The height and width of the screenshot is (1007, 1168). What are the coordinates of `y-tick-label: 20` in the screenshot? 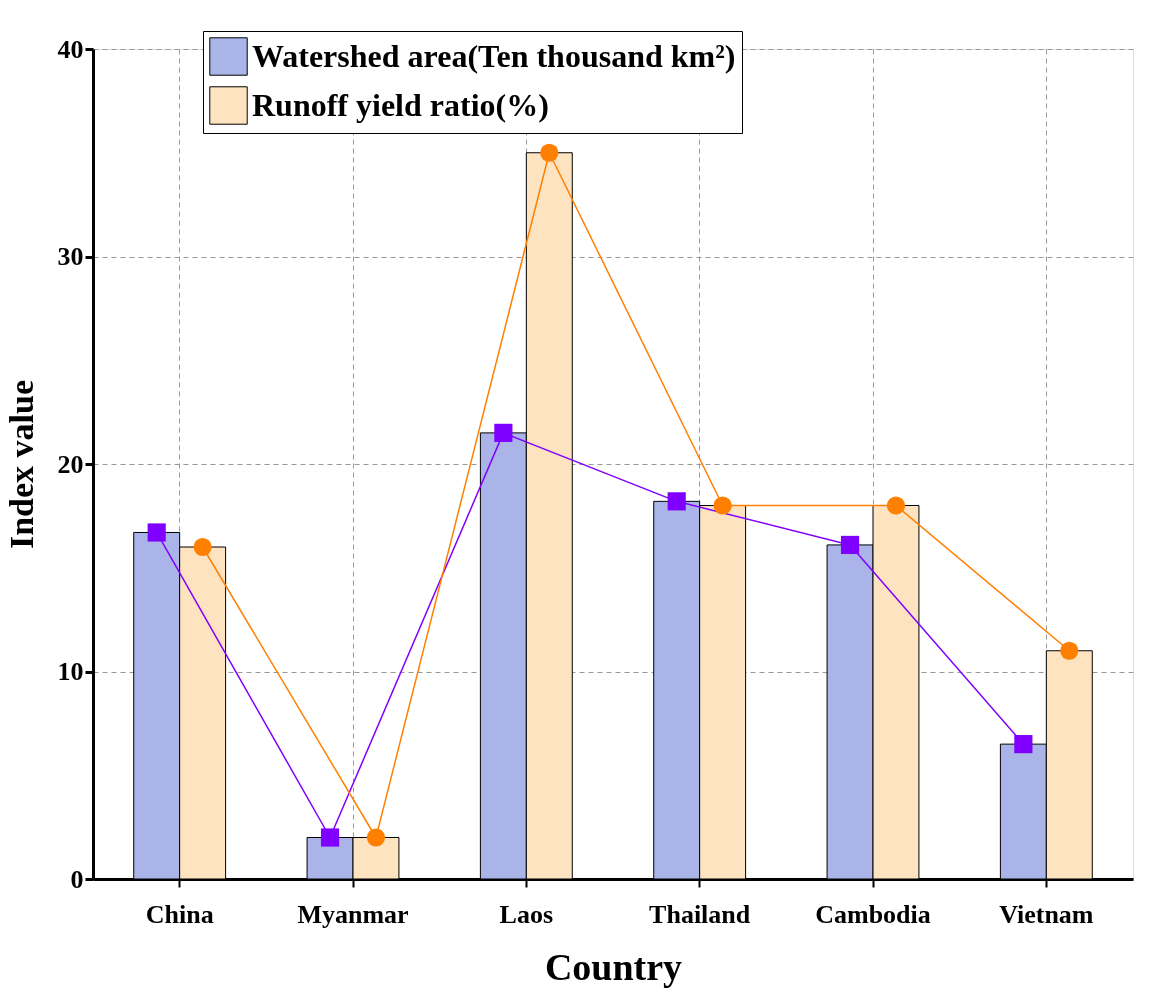 It's located at (70, 464).